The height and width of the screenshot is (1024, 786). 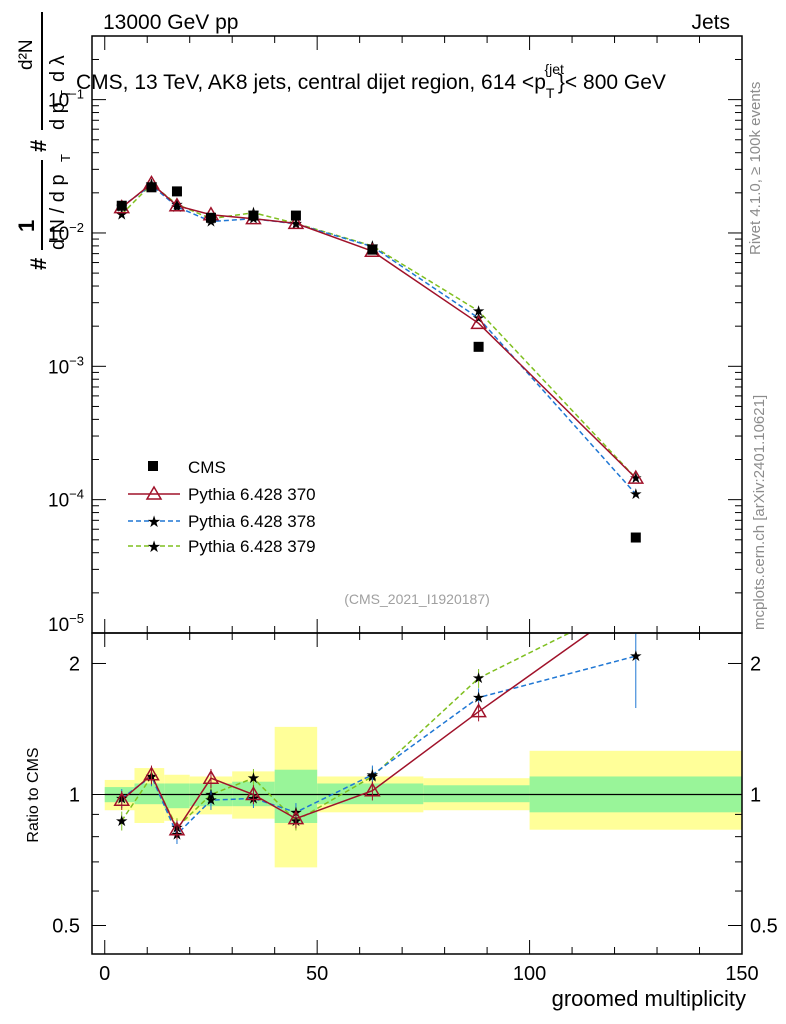 I want to click on legend-marker-cms, so click(x=153, y=466).